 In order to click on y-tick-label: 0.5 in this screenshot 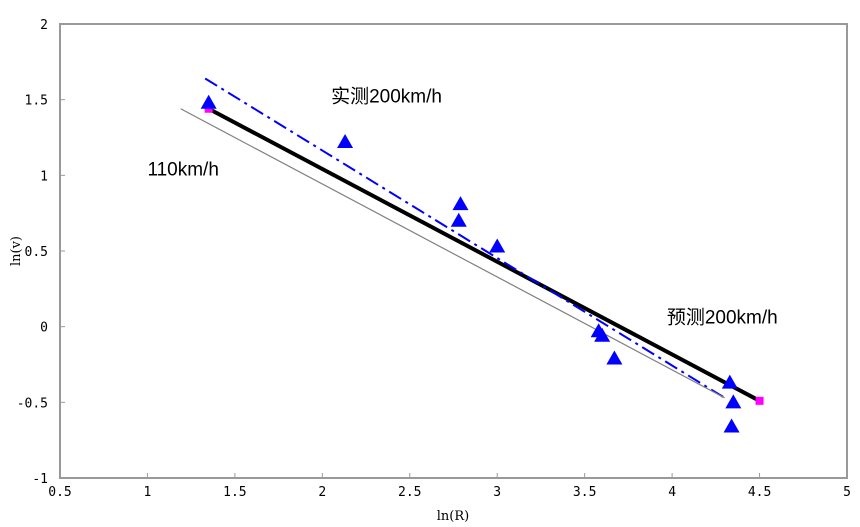, I will do `click(36, 252)`.